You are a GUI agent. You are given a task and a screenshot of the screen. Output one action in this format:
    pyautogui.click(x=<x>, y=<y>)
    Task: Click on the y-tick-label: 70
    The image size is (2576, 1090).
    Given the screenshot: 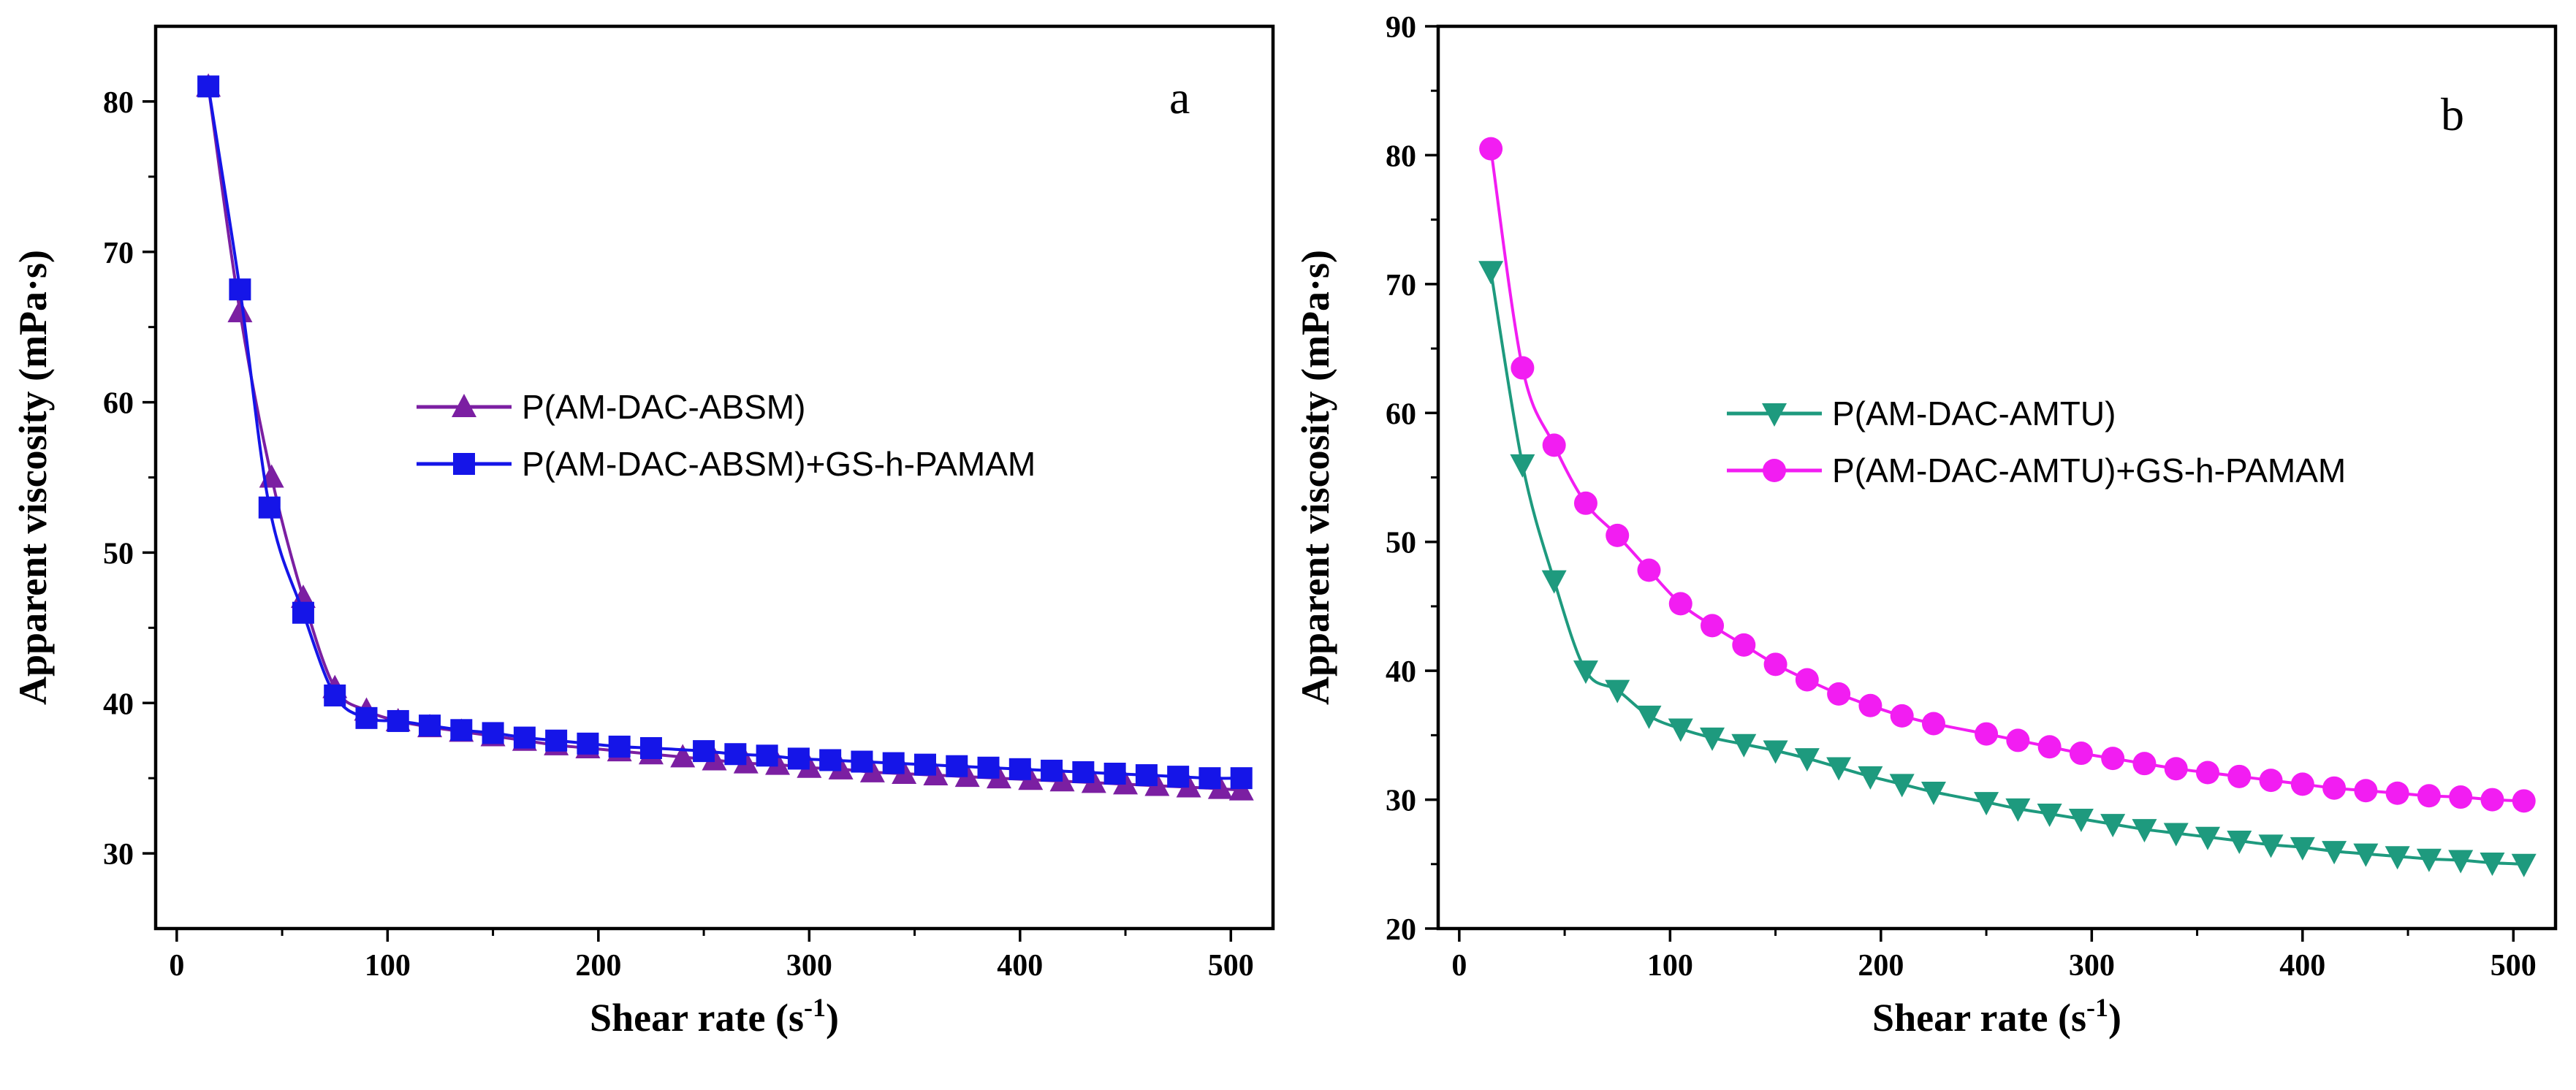 What is the action you would take?
    pyautogui.click(x=119, y=253)
    